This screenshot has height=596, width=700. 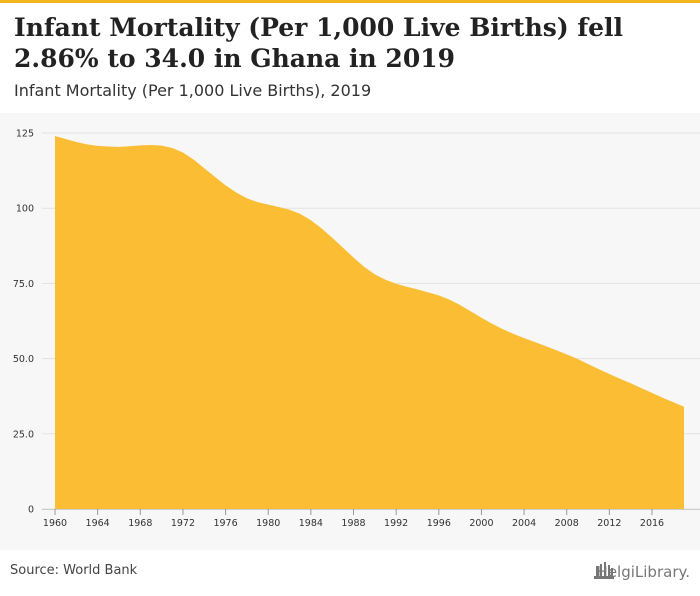 What do you see at coordinates (268, 523) in the screenshot?
I see `x-tick-label: 1980` at bounding box center [268, 523].